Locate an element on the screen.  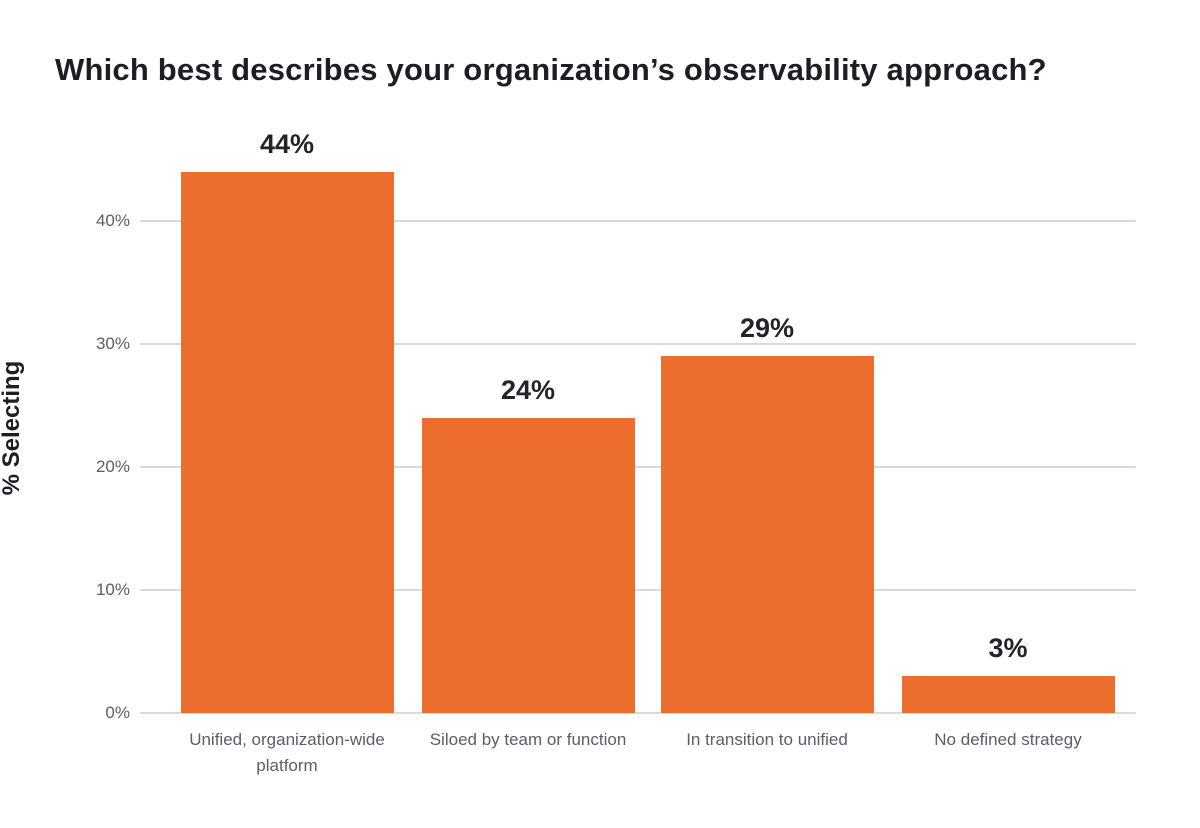
y-tick-label: 0% is located at coordinates (117, 712).